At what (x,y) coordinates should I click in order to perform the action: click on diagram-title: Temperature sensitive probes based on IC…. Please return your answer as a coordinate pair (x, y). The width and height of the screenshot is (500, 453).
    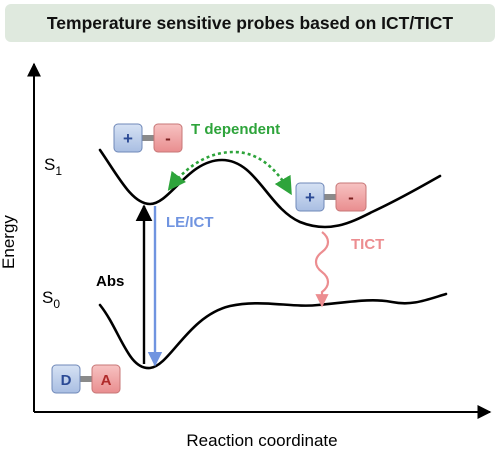
    Looking at the image, I should click on (250, 22).